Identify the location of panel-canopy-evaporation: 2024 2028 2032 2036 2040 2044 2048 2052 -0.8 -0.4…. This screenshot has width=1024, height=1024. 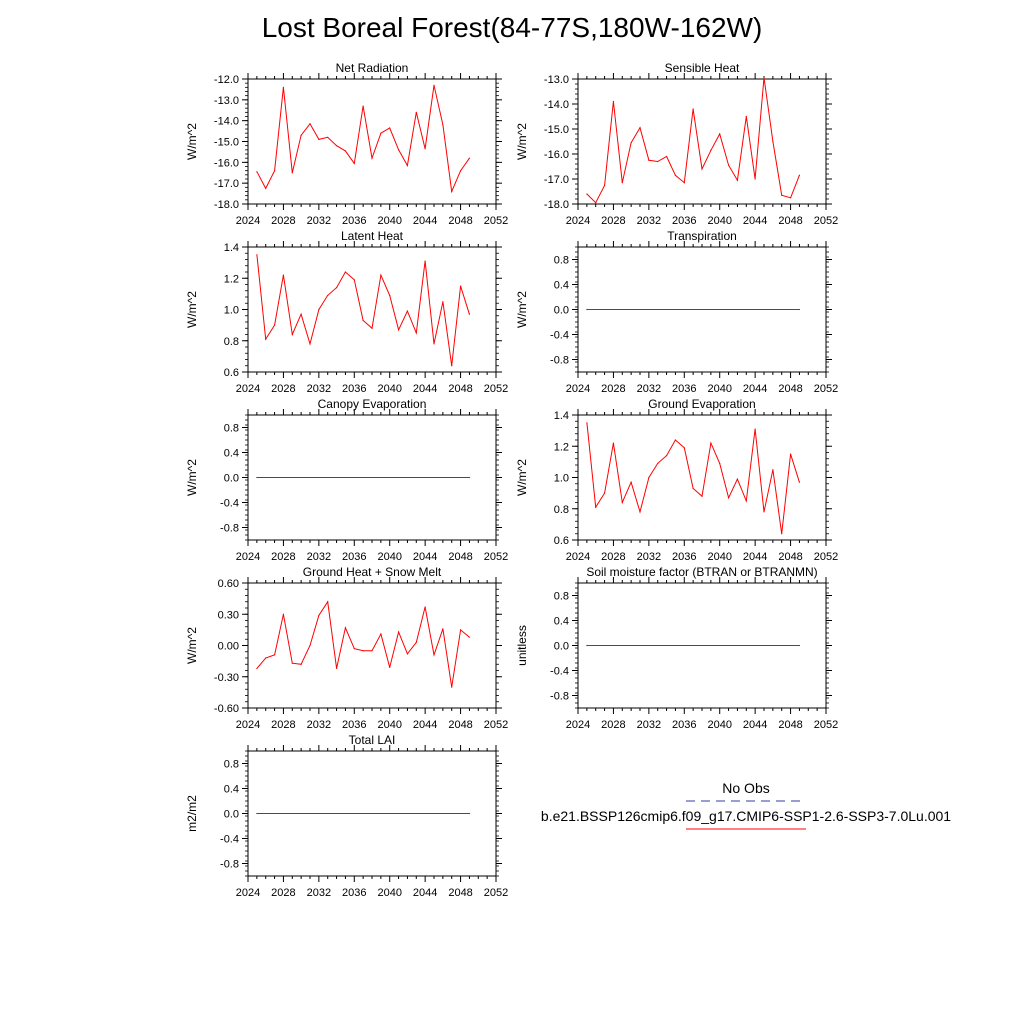
(346, 480).